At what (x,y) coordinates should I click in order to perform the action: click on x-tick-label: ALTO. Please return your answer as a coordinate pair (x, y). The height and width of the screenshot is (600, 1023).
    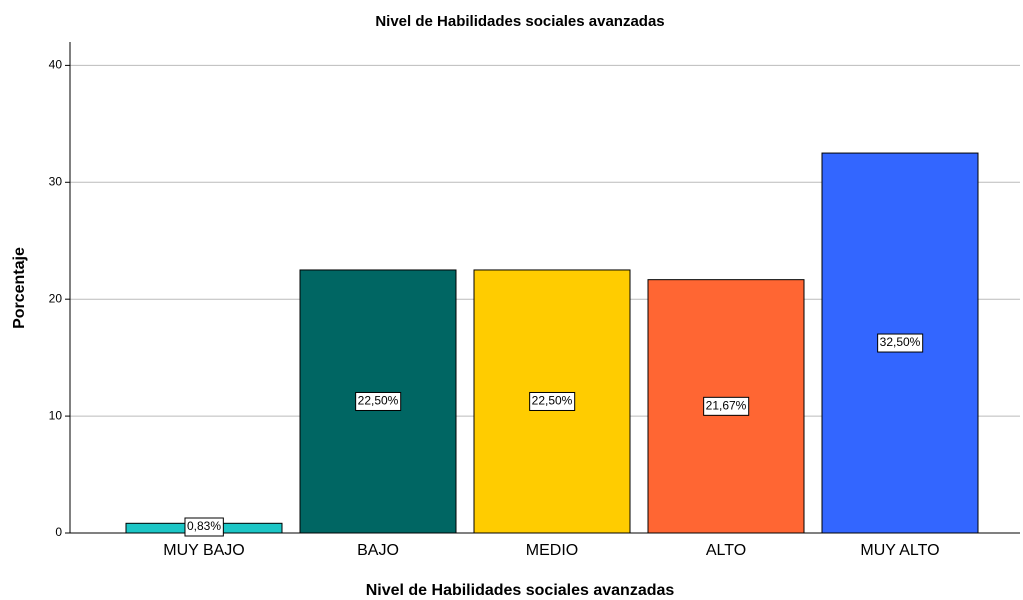
    Looking at the image, I should click on (726, 550).